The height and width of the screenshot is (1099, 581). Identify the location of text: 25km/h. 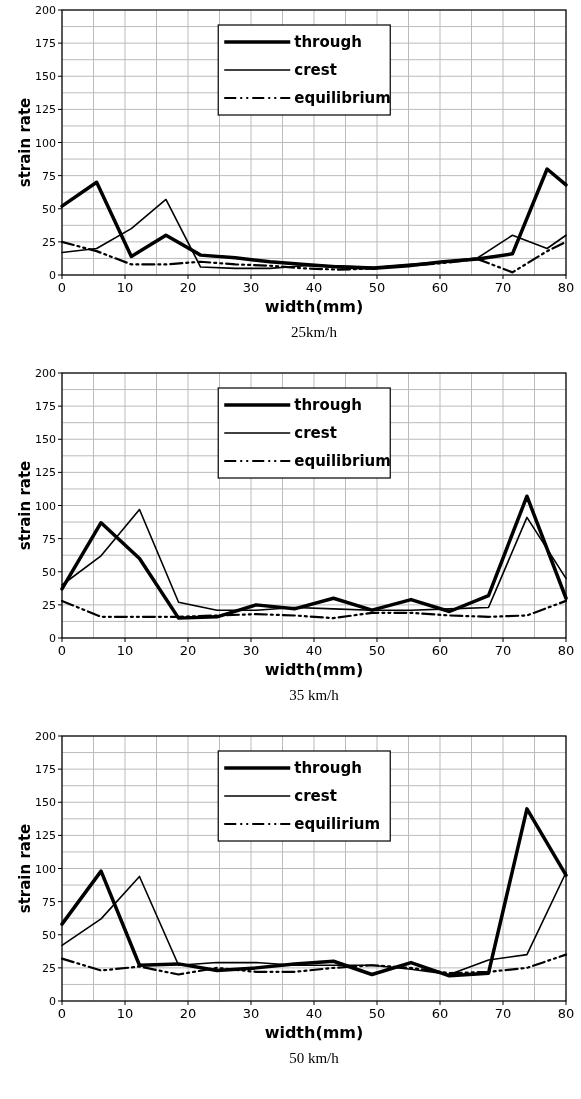
(314, 332).